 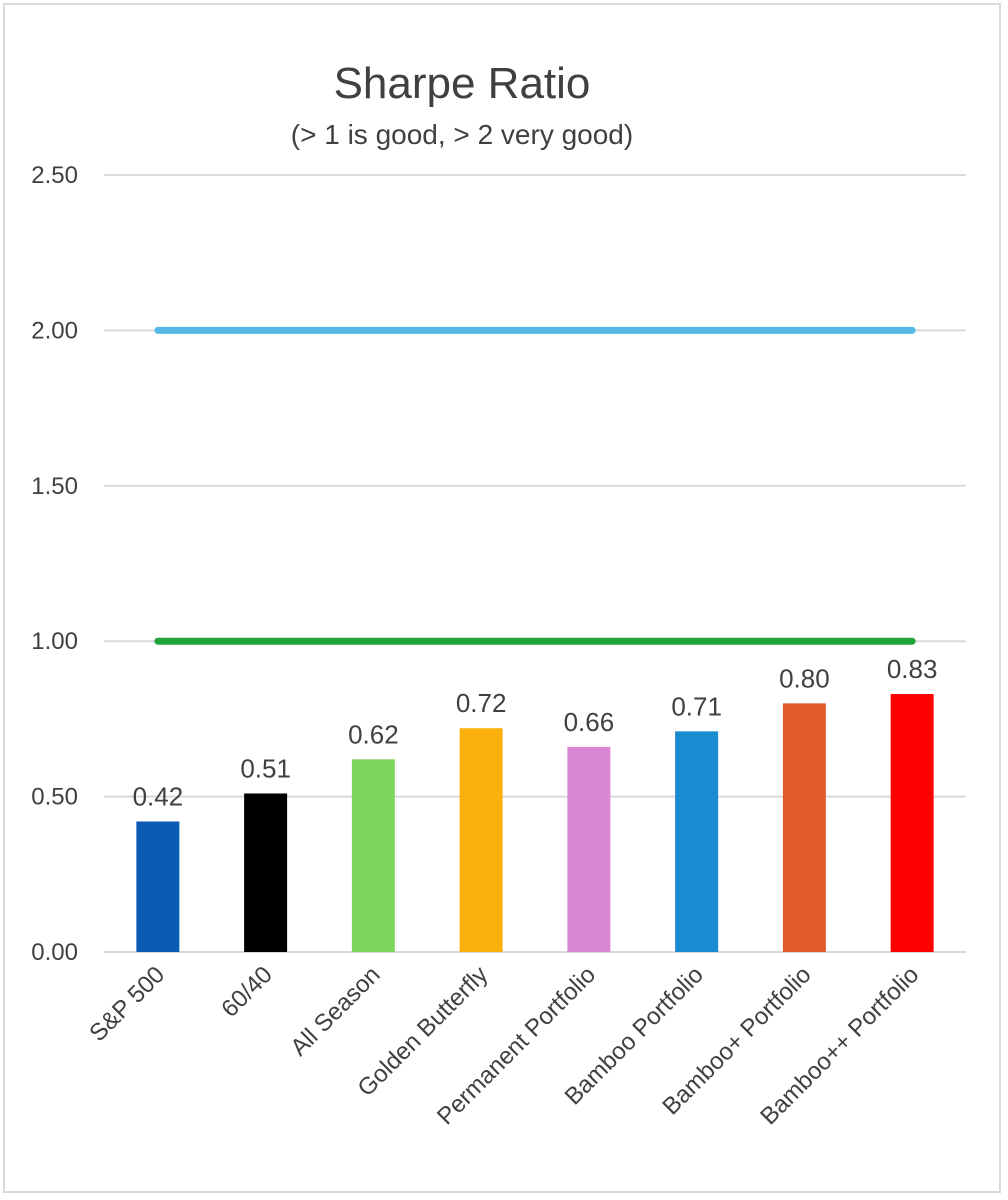 I want to click on data-label: 0.51, so click(x=265, y=768).